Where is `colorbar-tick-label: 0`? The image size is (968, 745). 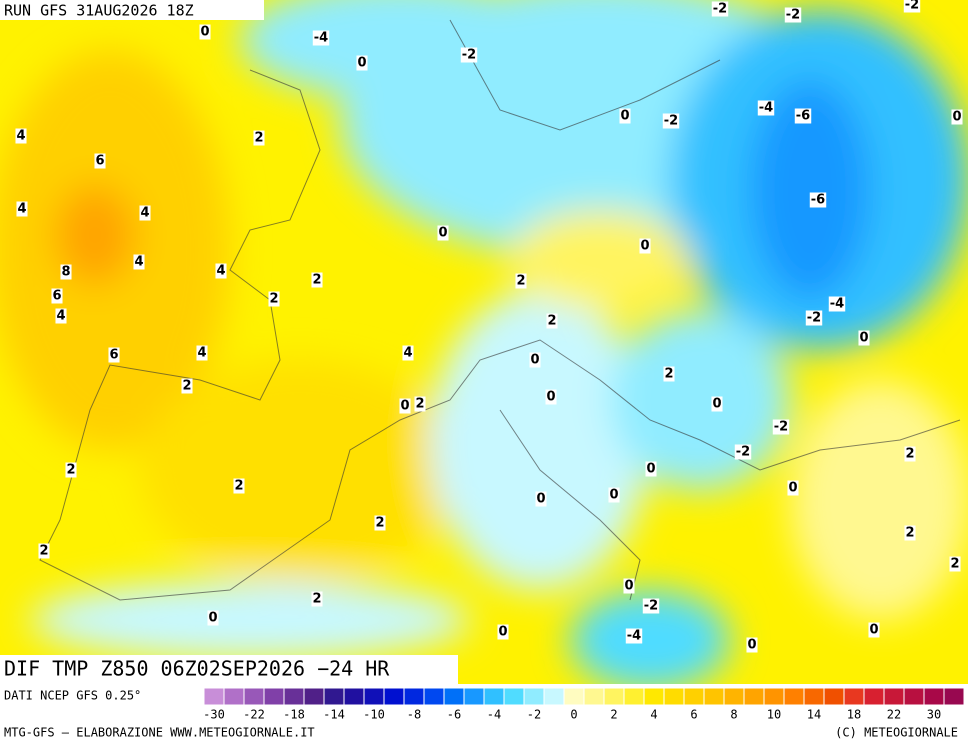 colorbar-tick-label: 0 is located at coordinates (573, 715).